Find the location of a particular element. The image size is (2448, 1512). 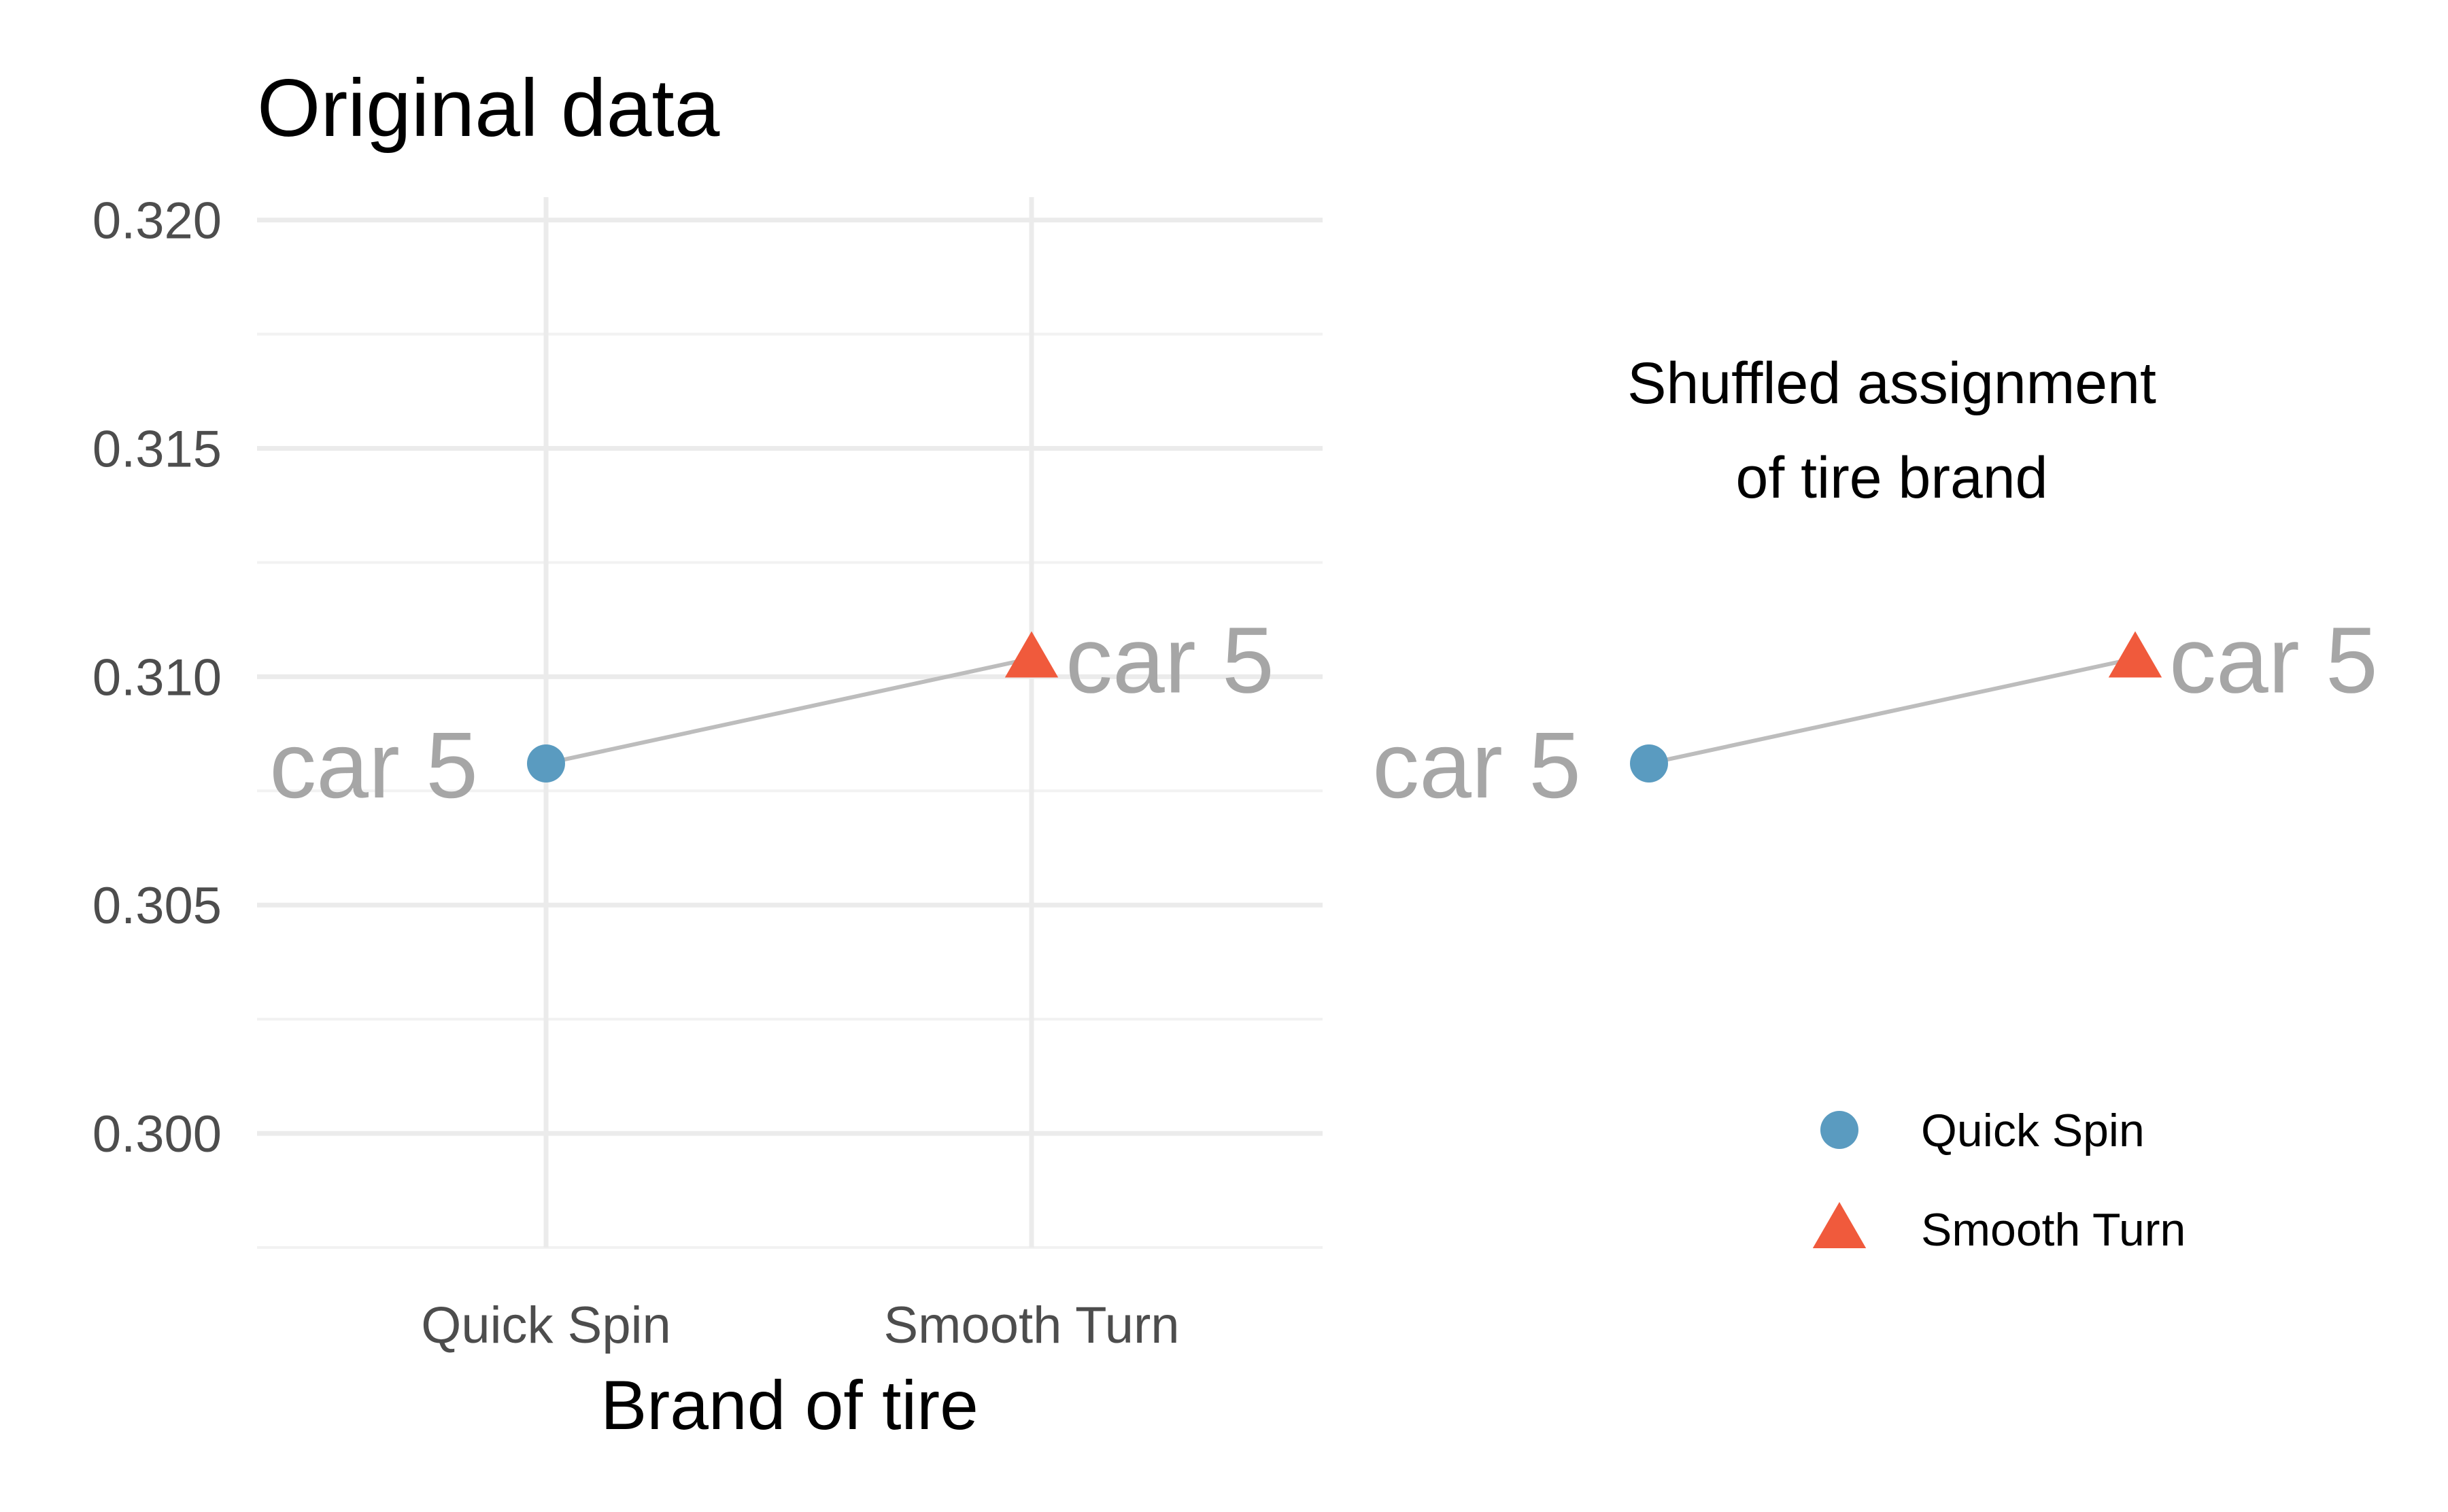

right-marks: car 5 car 5 is located at coordinates (1875, 713).